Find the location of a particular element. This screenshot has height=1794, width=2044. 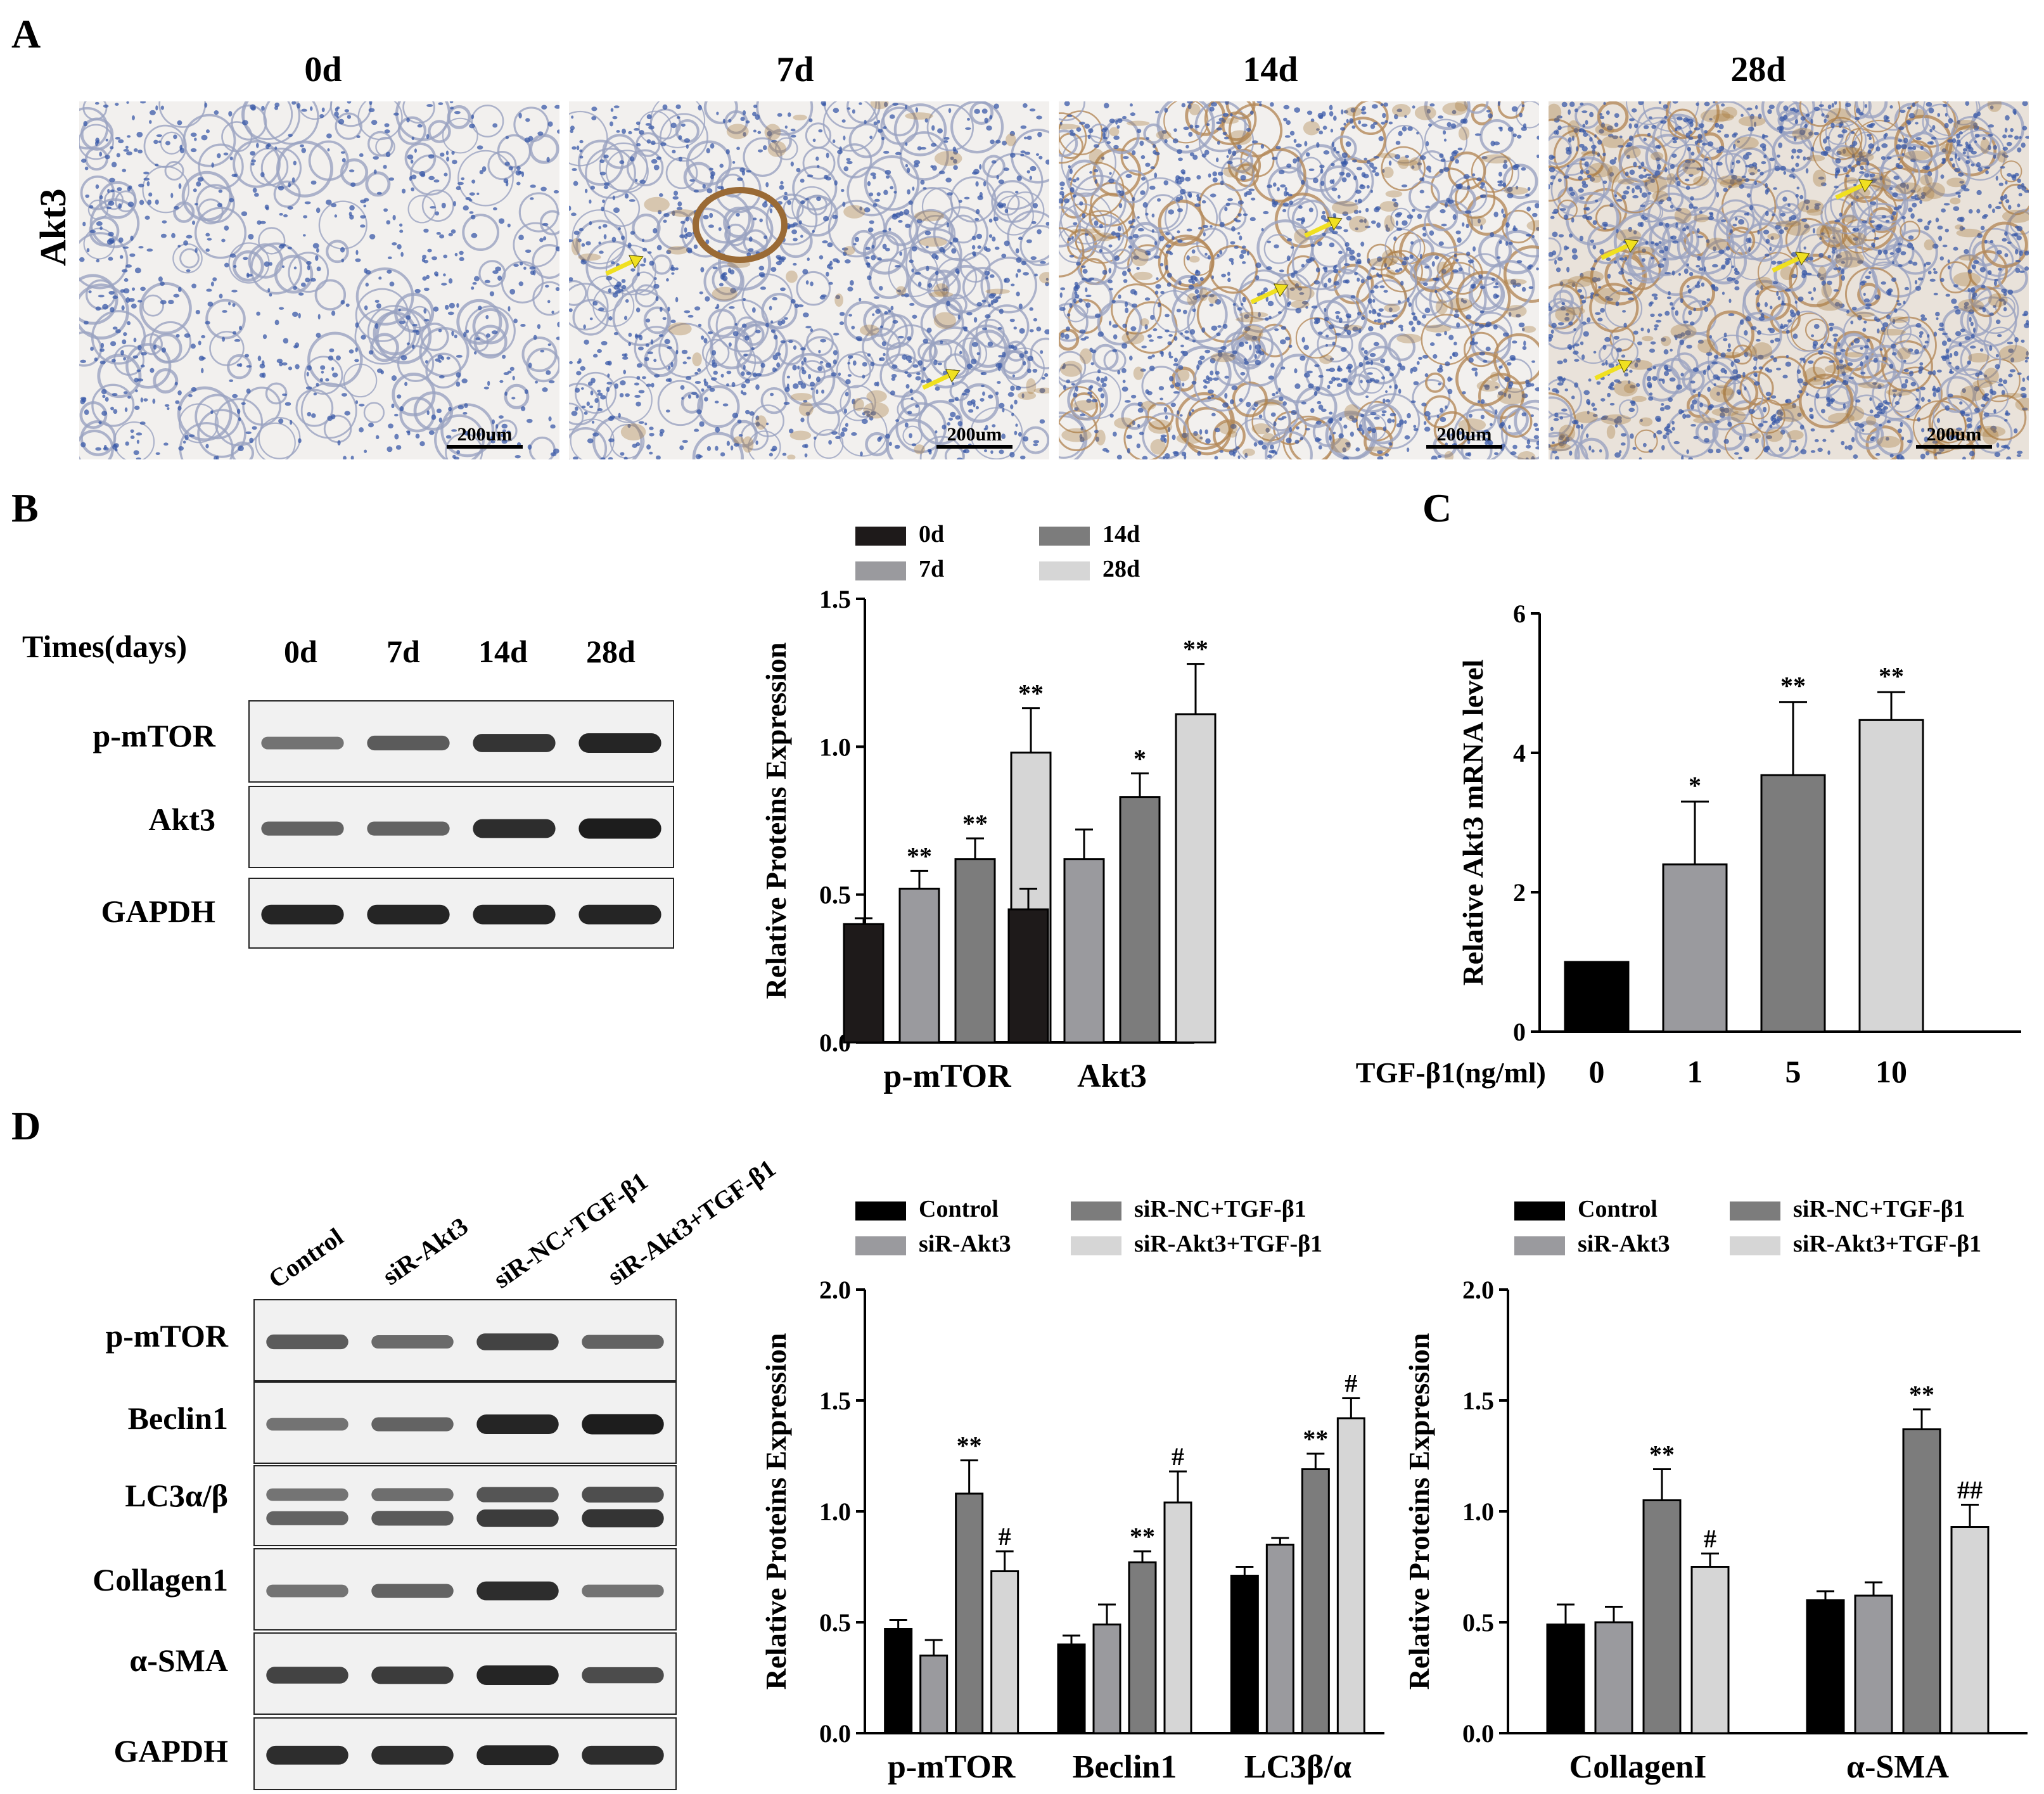

timepoint-label-0d: 0d is located at coordinates (323, 70).